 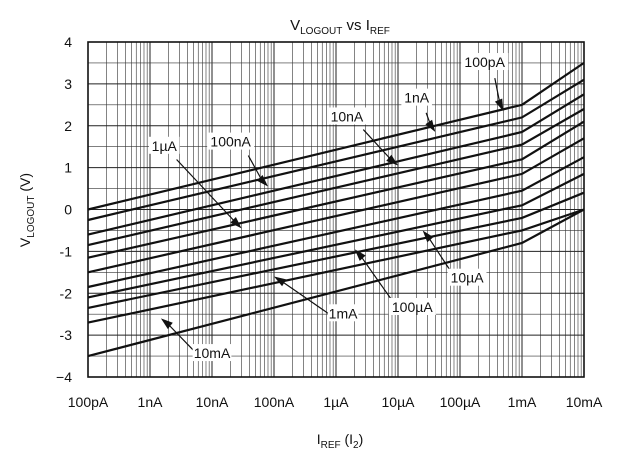 I want to click on annotation-10nA: 10nA, so click(x=362, y=136).